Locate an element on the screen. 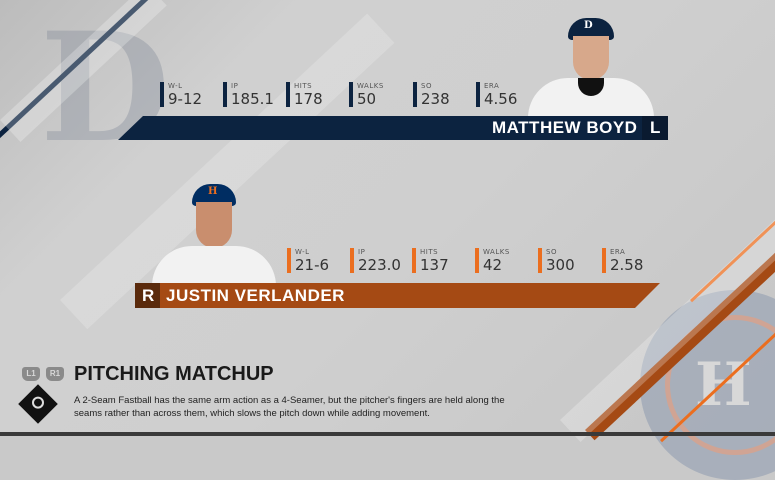  player-name: JUSTIN VERLANDER is located at coordinates (255, 295).